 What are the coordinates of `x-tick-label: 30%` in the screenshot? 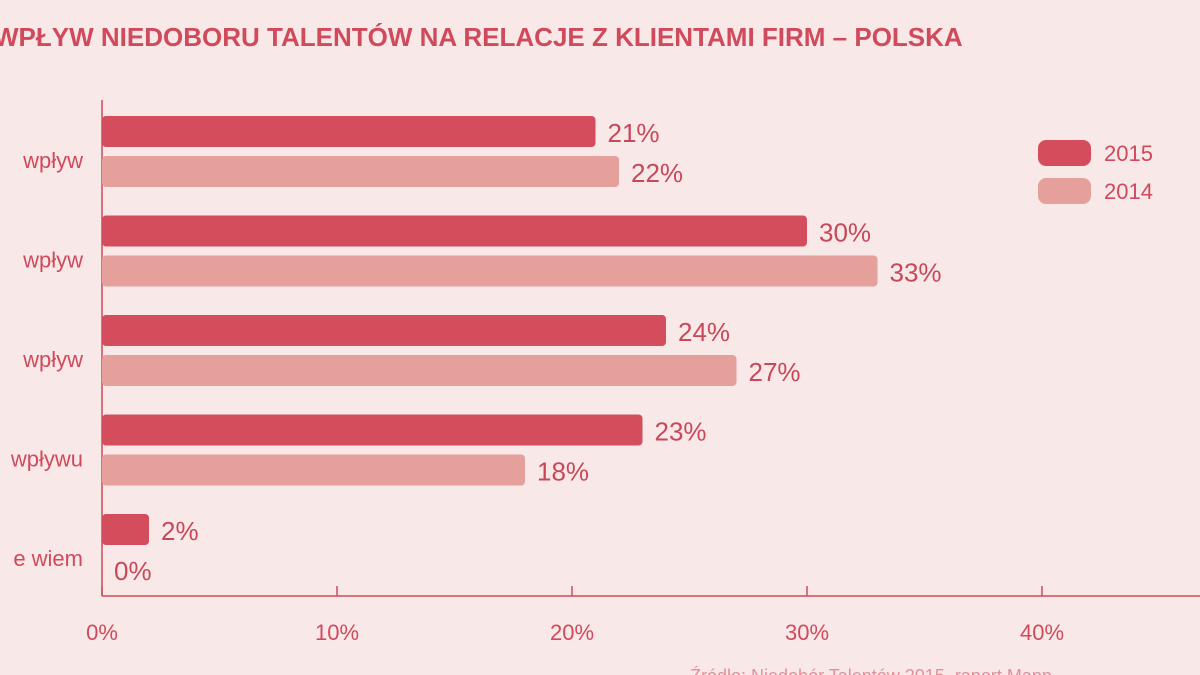 It's located at (807, 632).